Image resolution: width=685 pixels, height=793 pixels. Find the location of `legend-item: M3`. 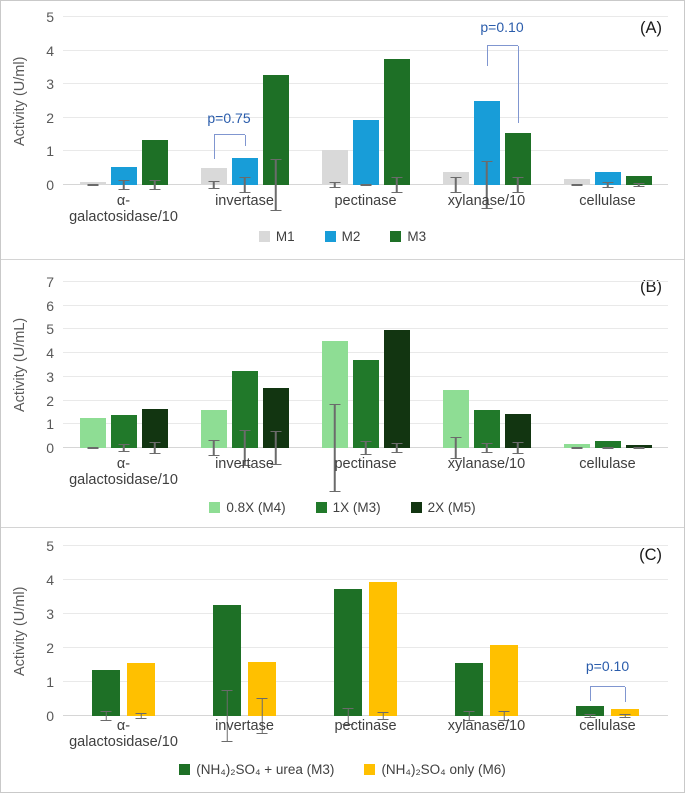

legend-item: M3 is located at coordinates (408, 236).